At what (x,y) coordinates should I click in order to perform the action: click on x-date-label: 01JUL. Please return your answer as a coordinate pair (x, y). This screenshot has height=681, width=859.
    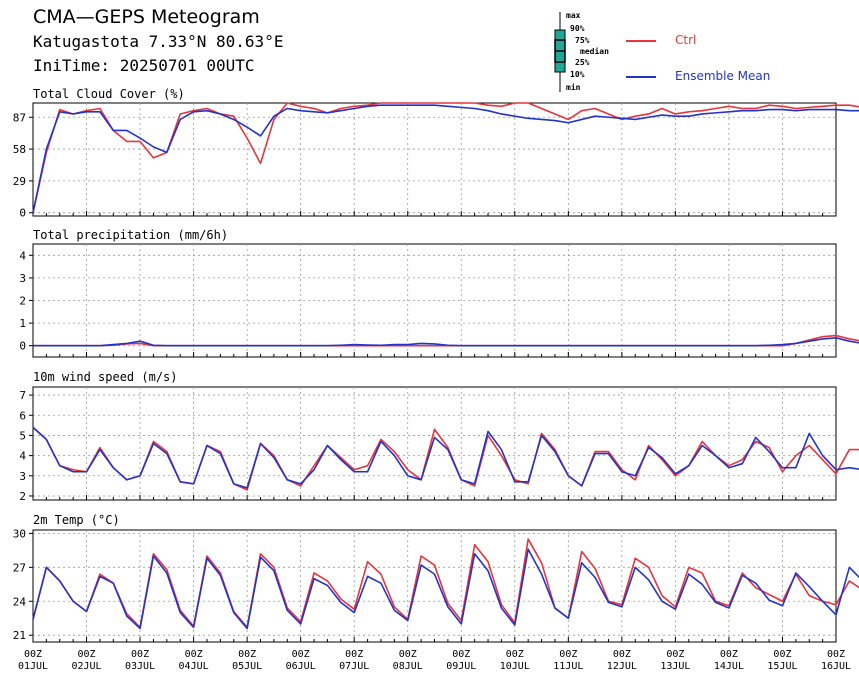
    Looking at the image, I should click on (33, 666).